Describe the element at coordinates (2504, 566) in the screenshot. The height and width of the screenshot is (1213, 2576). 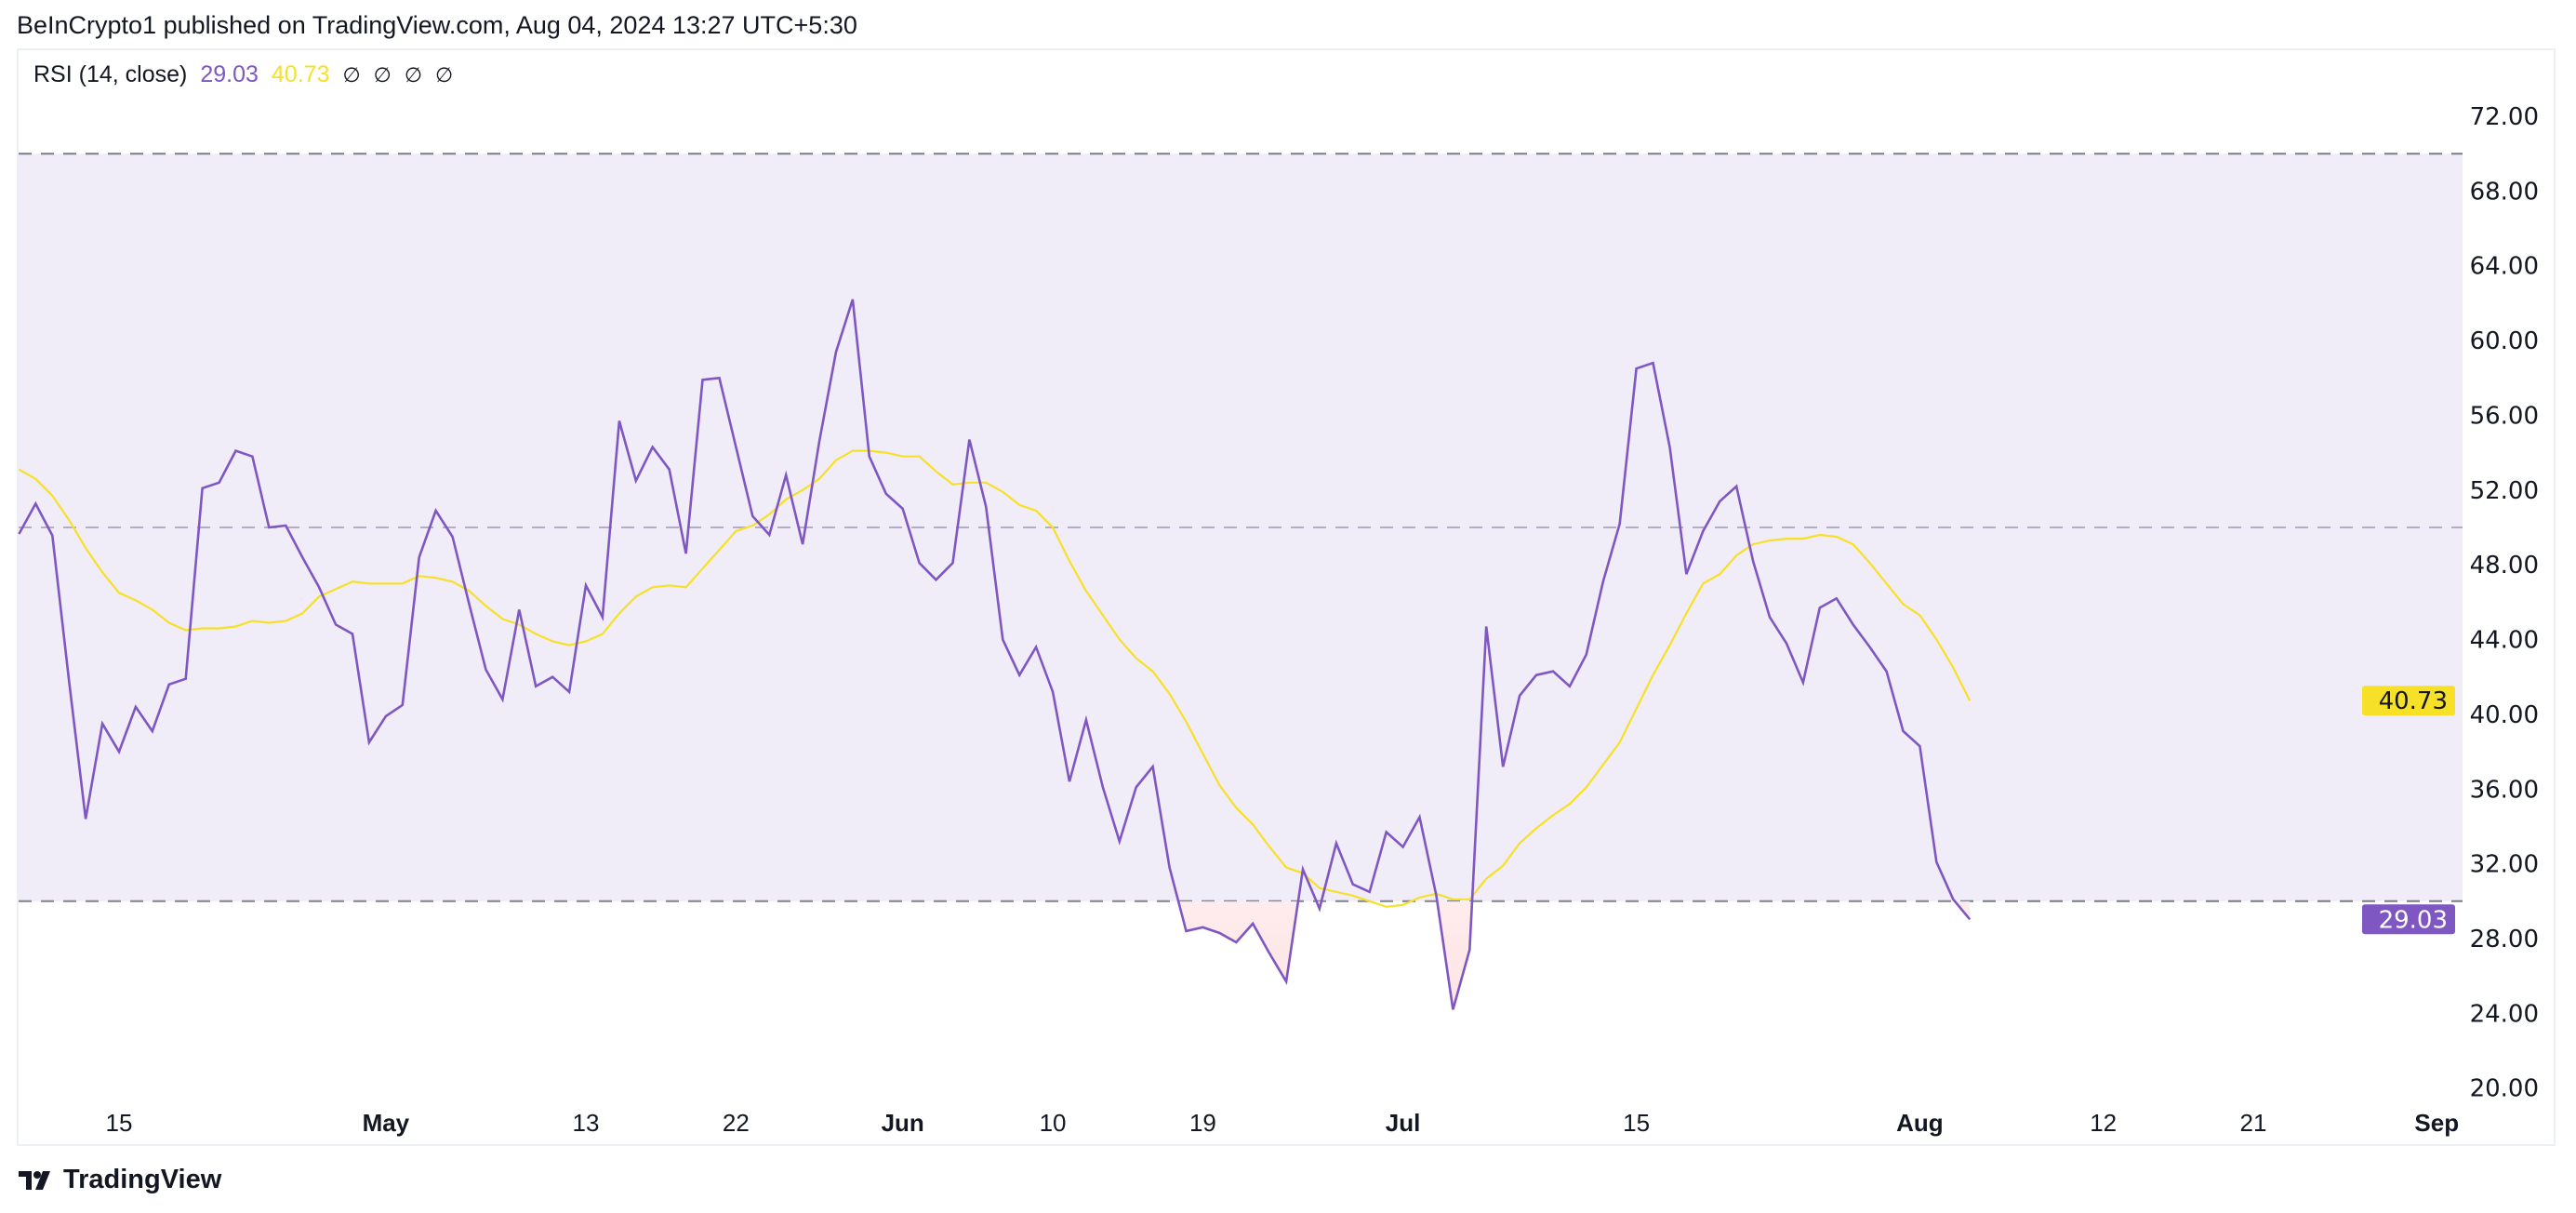
I see `y-tick-label: 48.00` at that location.